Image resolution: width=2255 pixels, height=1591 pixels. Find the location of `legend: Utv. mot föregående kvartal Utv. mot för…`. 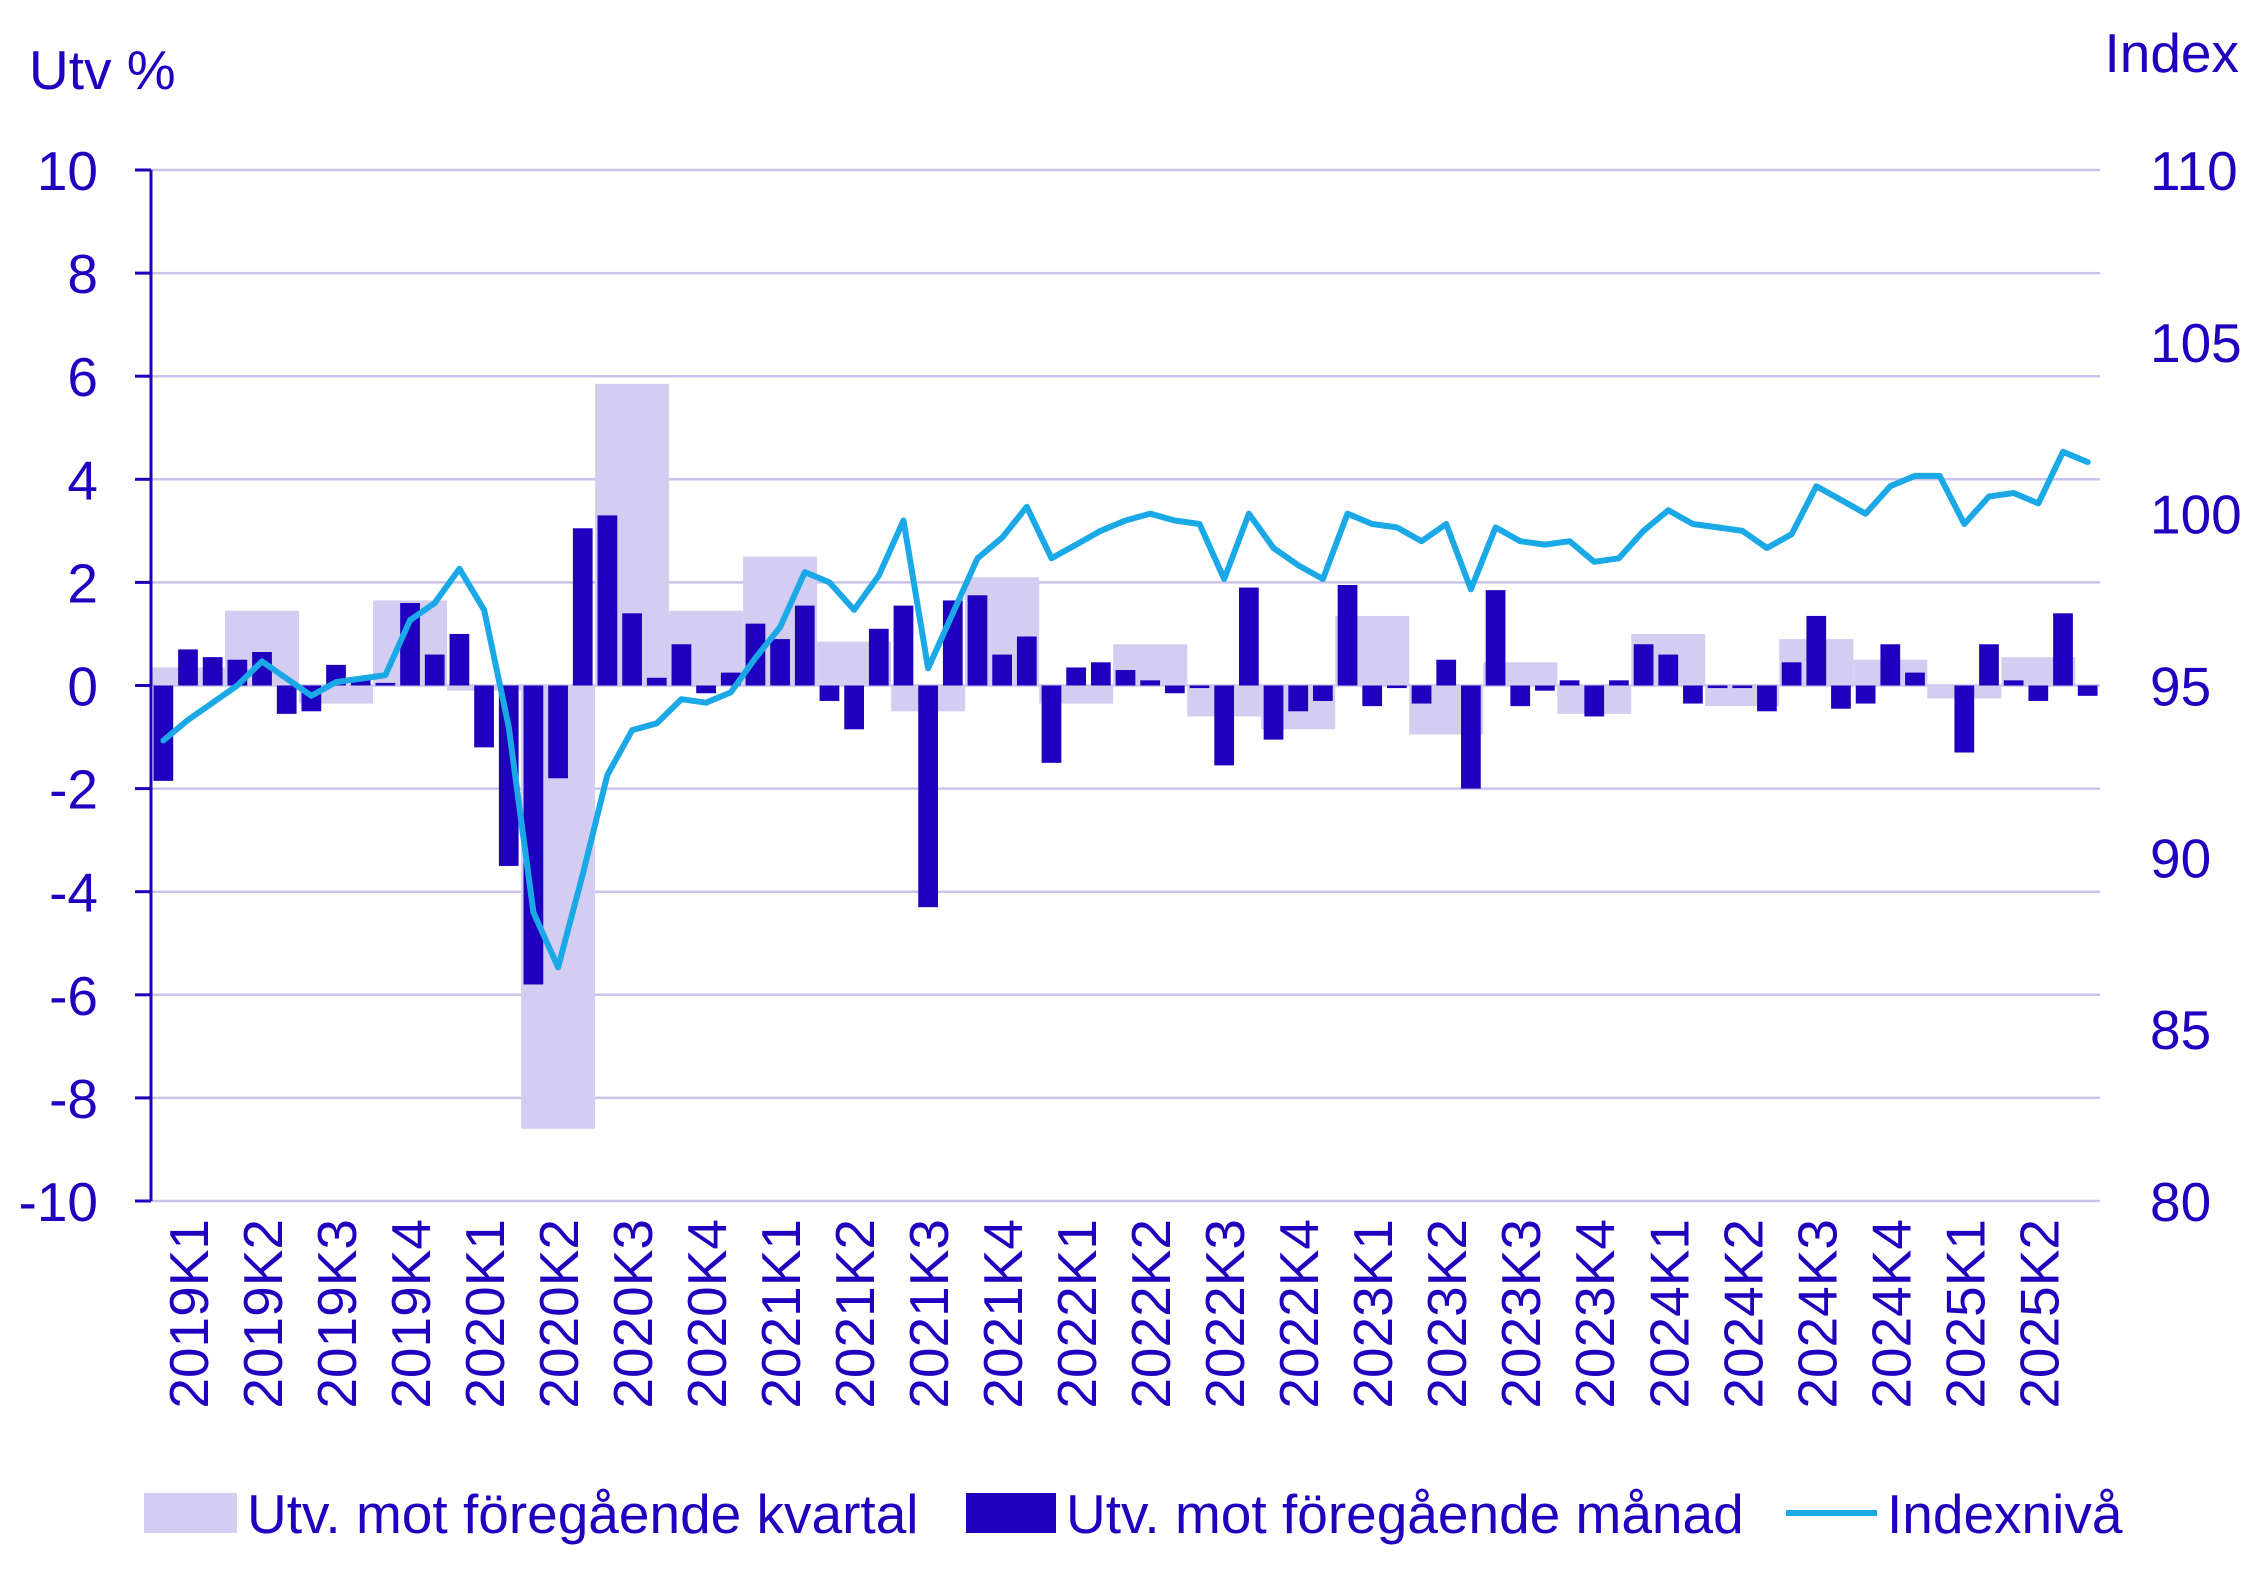

legend: Utv. mot föregående kvartal Utv. mot för… is located at coordinates (1133, 1514).